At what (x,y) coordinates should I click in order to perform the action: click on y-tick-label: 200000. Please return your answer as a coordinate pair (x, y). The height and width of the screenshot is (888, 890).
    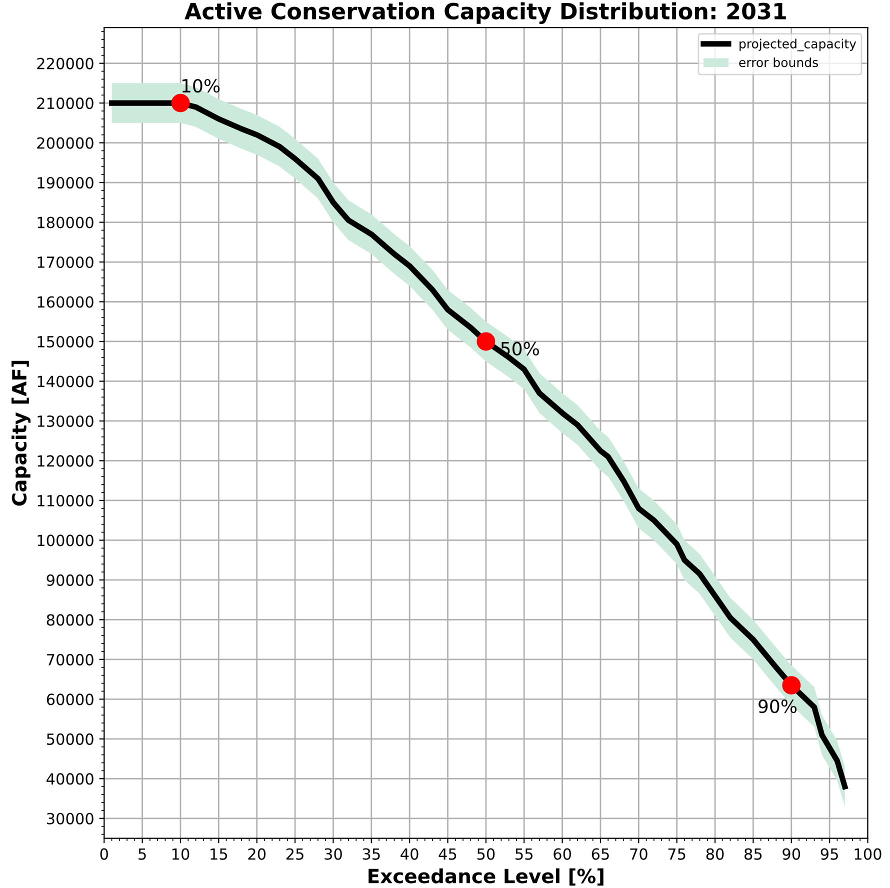
    Looking at the image, I should click on (65, 143).